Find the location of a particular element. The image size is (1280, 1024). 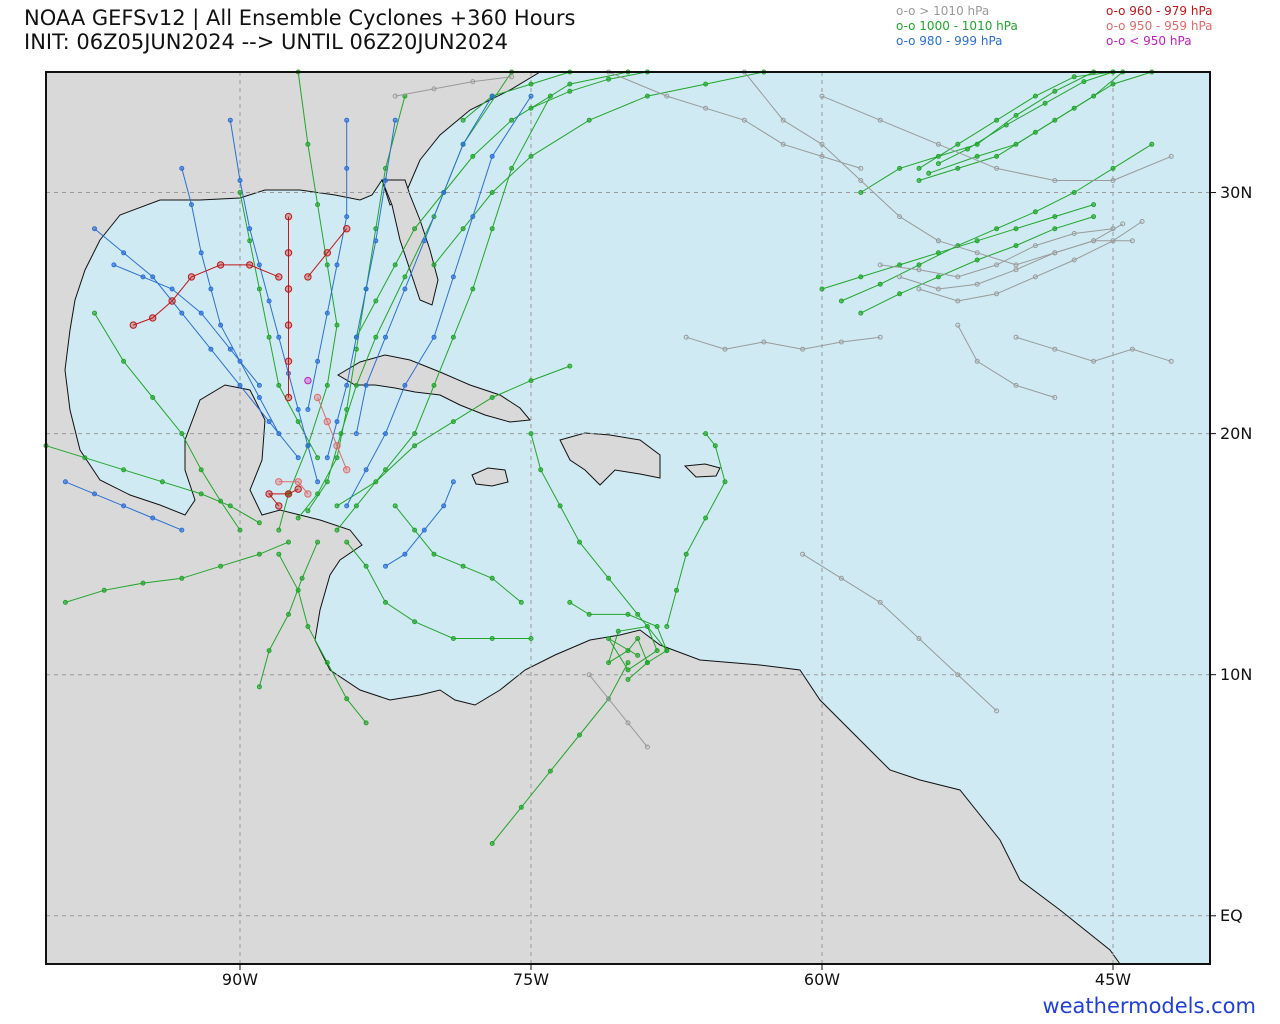

legend-label: 960 - 979 hPa is located at coordinates (1171, 11).